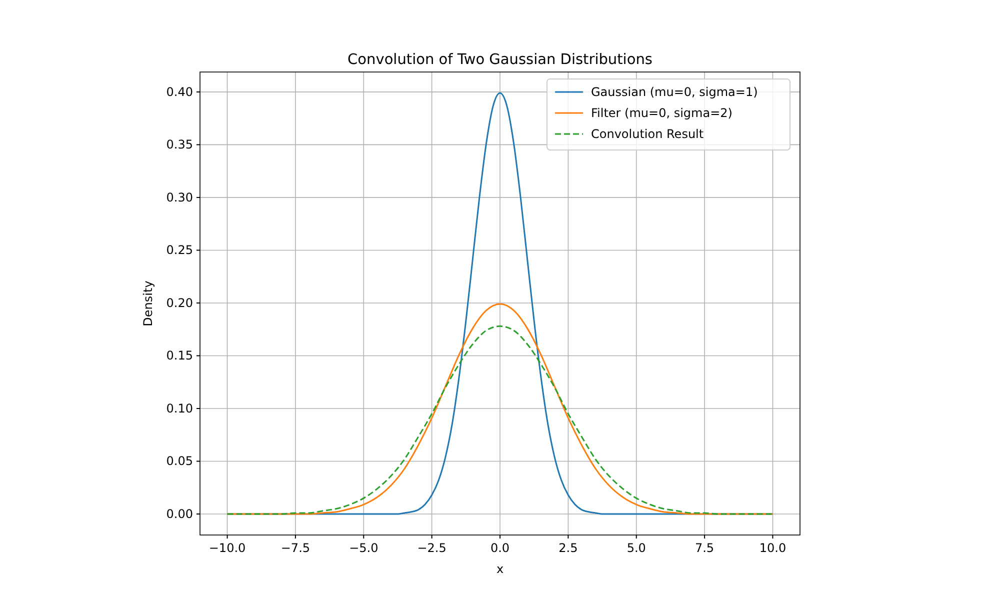 This screenshot has height=600, width=1000. Describe the element at coordinates (661, 113) in the screenshot. I see `legend-label: Filter (mu=0, sigma=2)` at that location.